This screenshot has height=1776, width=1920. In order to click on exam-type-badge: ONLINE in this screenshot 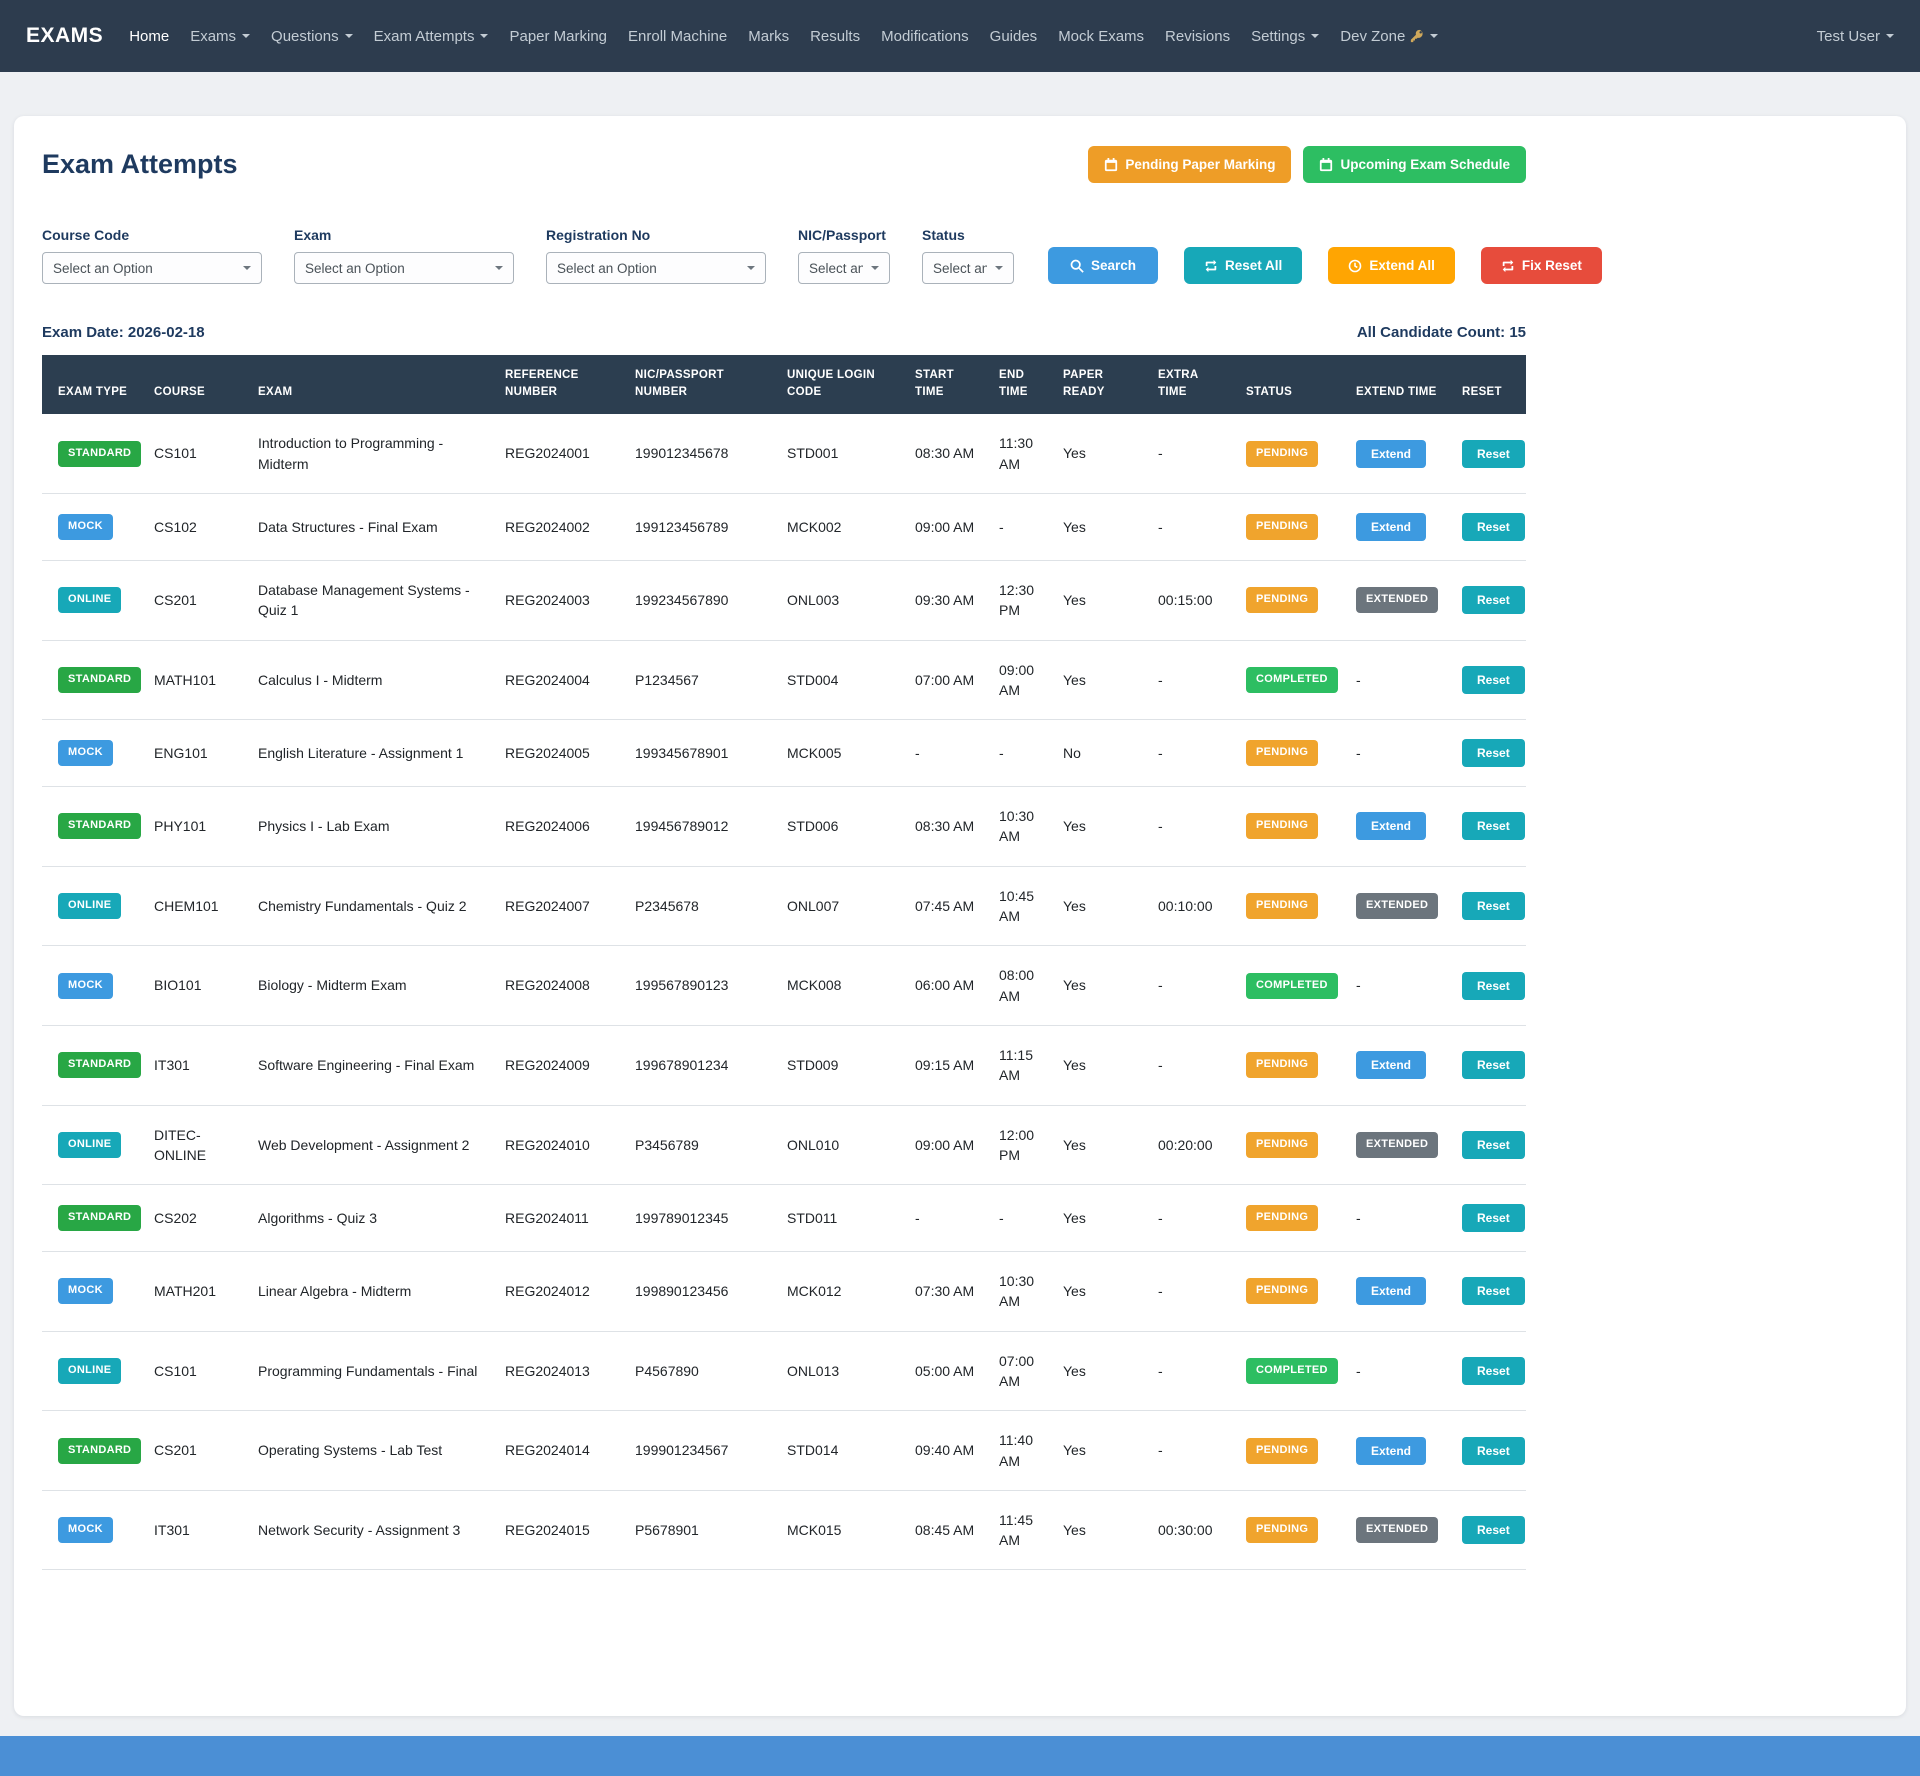, I will do `click(90, 1144)`.